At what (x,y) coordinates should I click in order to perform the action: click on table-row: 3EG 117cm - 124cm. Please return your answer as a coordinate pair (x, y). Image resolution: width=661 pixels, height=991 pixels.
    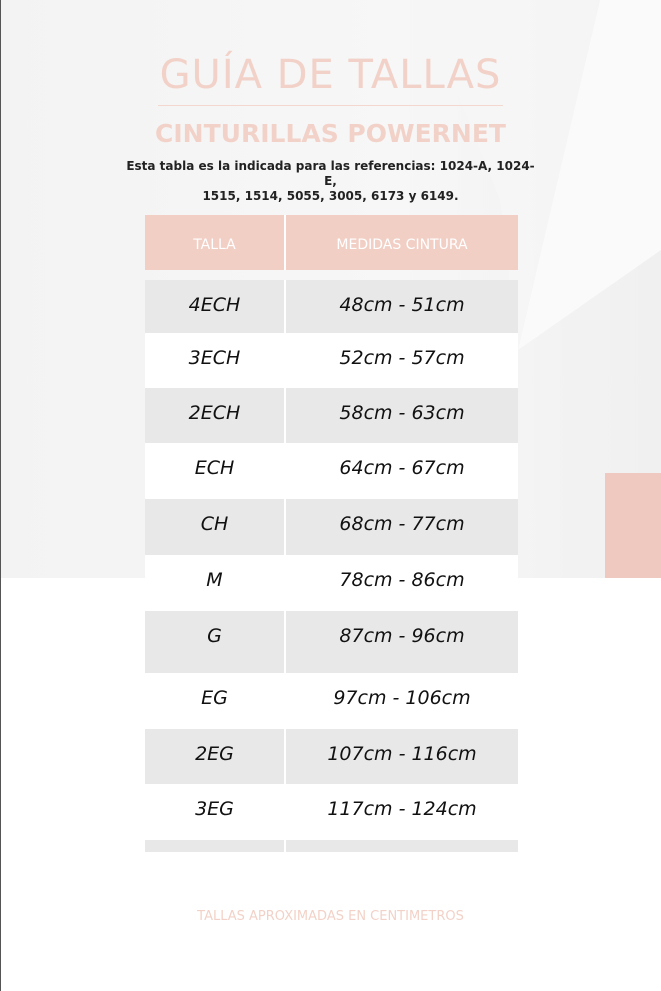
    Looking at the image, I should click on (331, 812).